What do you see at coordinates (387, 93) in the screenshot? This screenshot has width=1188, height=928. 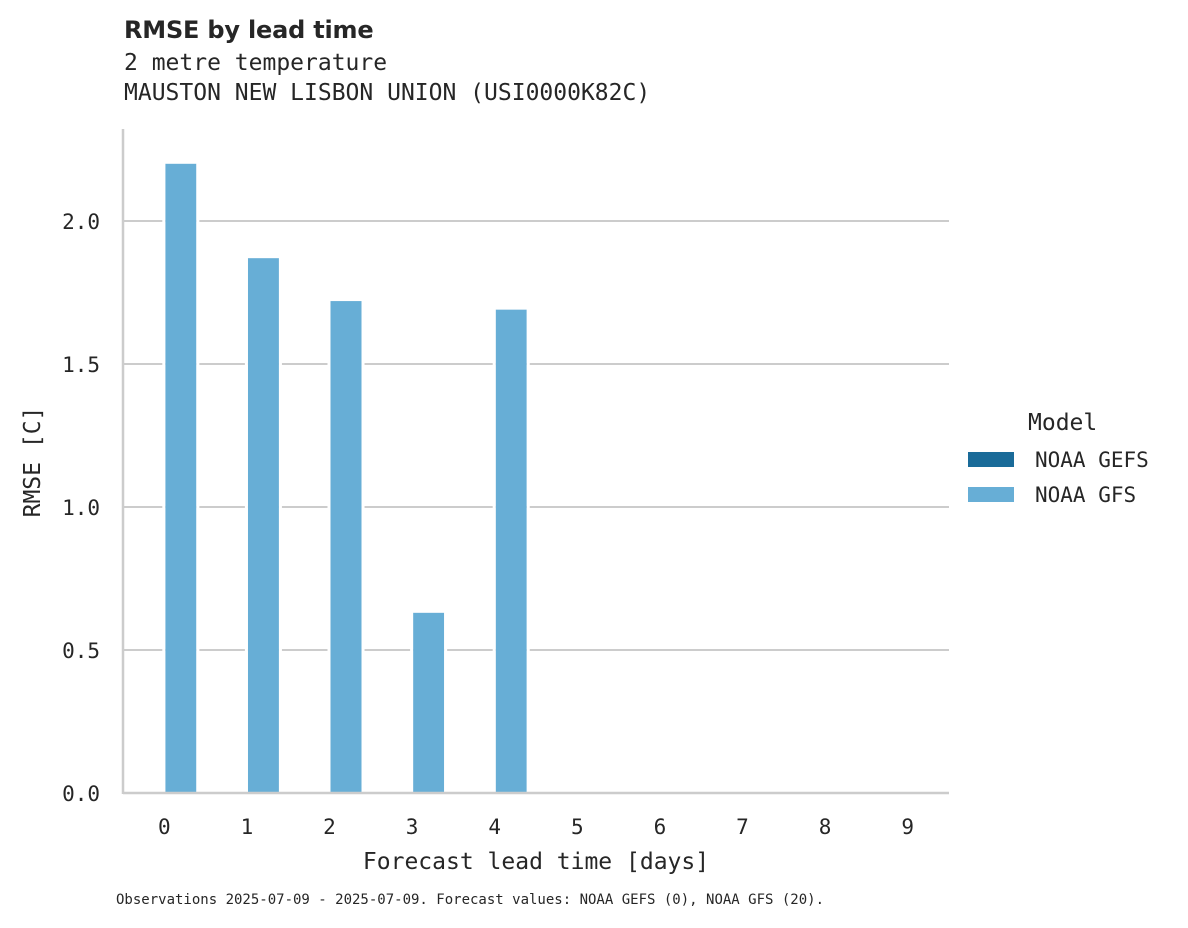 I see `chart-subtitle-station: MAUSTON NEW LISBON UNION (USI0000K82C)` at bounding box center [387, 93].